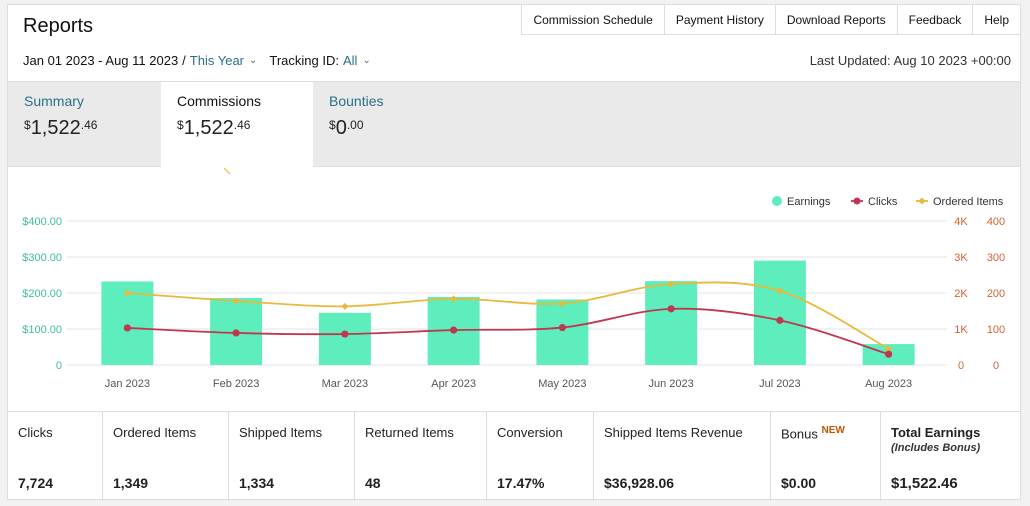 Image resolution: width=1030 pixels, height=506 pixels. Describe the element at coordinates (101, 60) in the screenshot. I see `date-range: Jan 01 2023 - Aug 11 2023` at that location.